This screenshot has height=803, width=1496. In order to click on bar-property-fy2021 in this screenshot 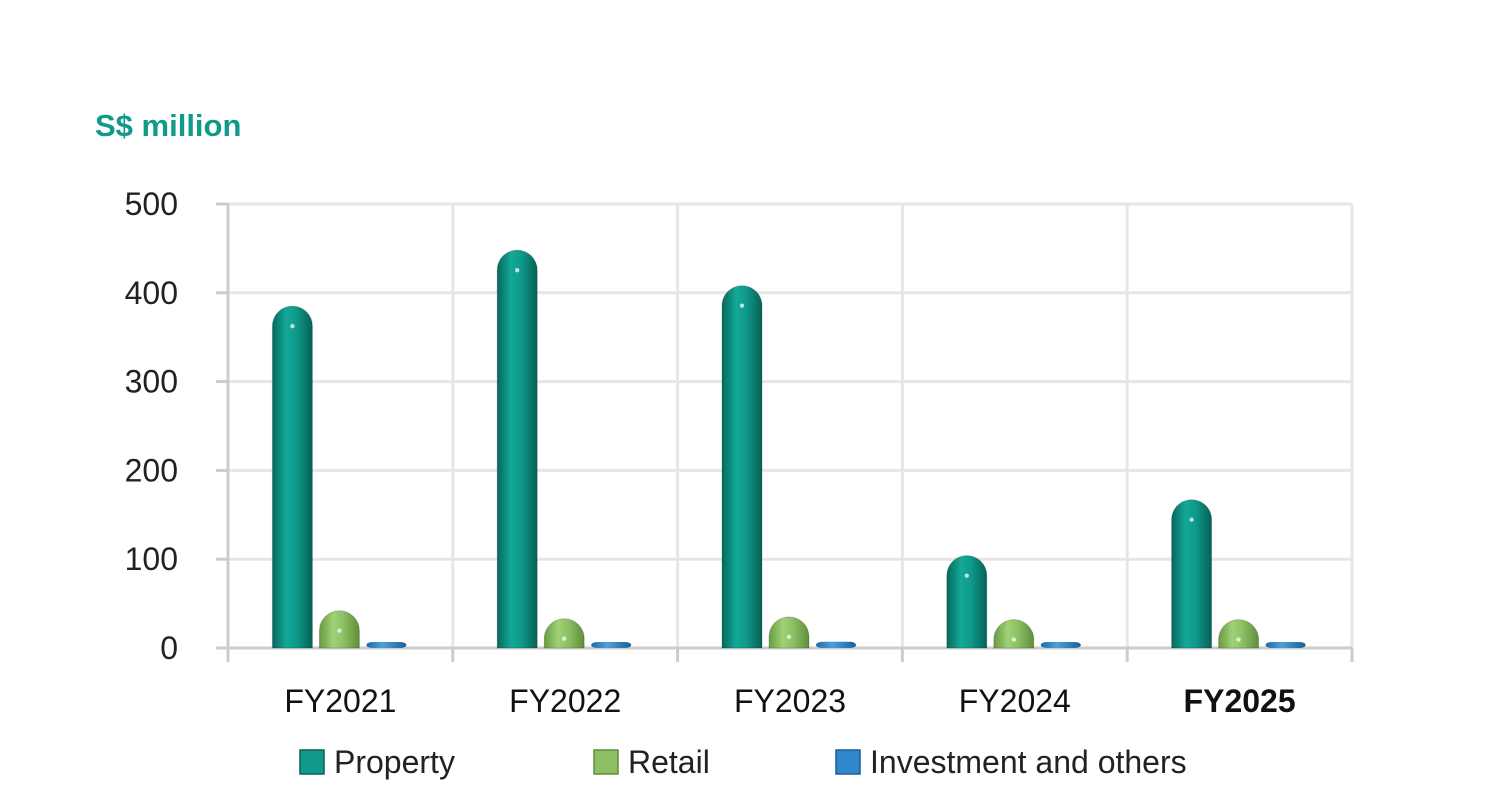, I will do `click(292, 477)`.